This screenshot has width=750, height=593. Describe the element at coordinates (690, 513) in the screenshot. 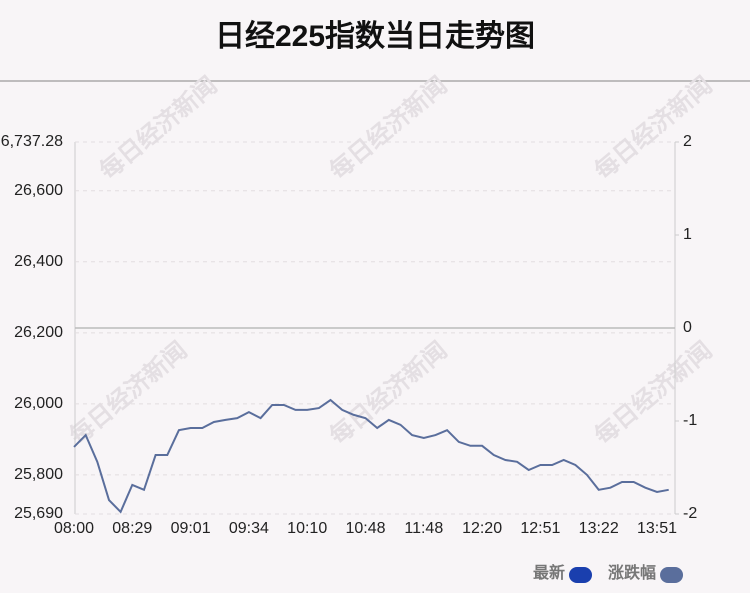

I see `y2-tick-label: -2` at that location.